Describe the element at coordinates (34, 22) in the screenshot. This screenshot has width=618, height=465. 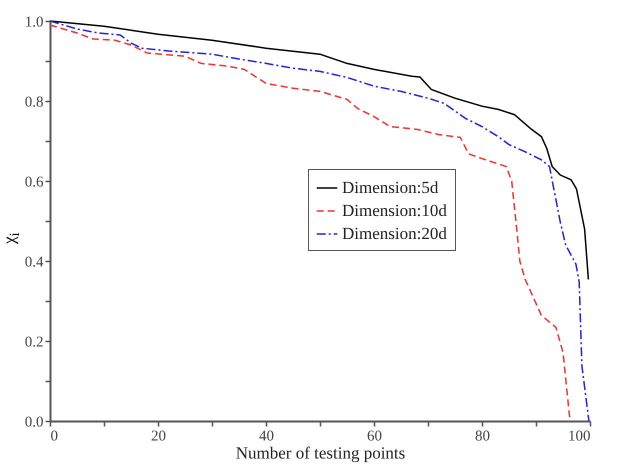
I see `y-tick-label: 1.0` at that location.